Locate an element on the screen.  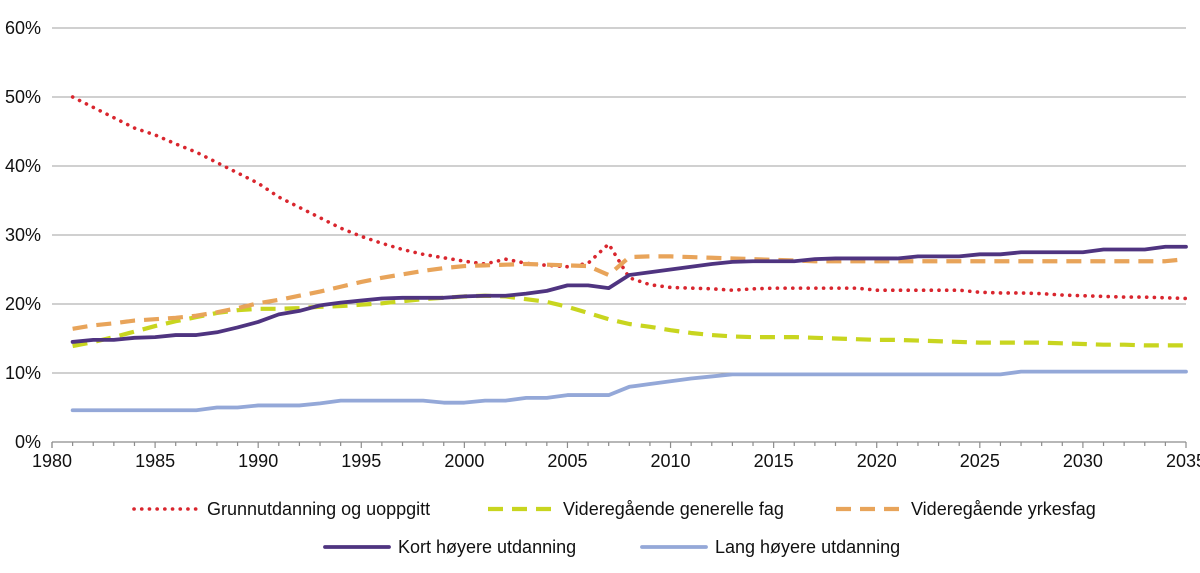
x-tick-label: 2005 is located at coordinates (567, 461).